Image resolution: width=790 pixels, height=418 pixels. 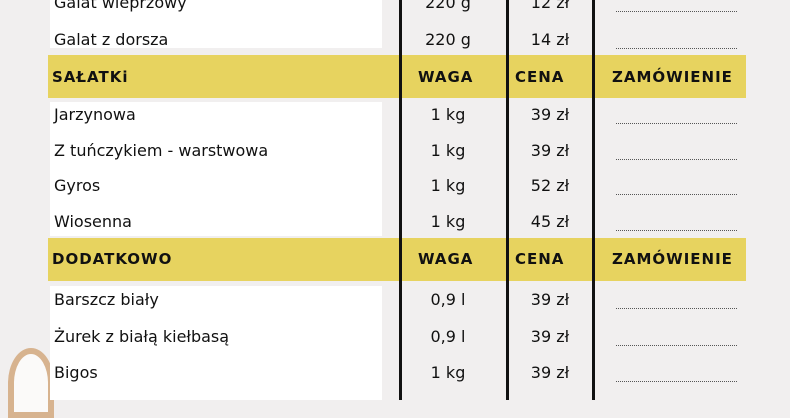 What do you see at coordinates (76, 372) in the screenshot?
I see `item-name: Bigos` at bounding box center [76, 372].